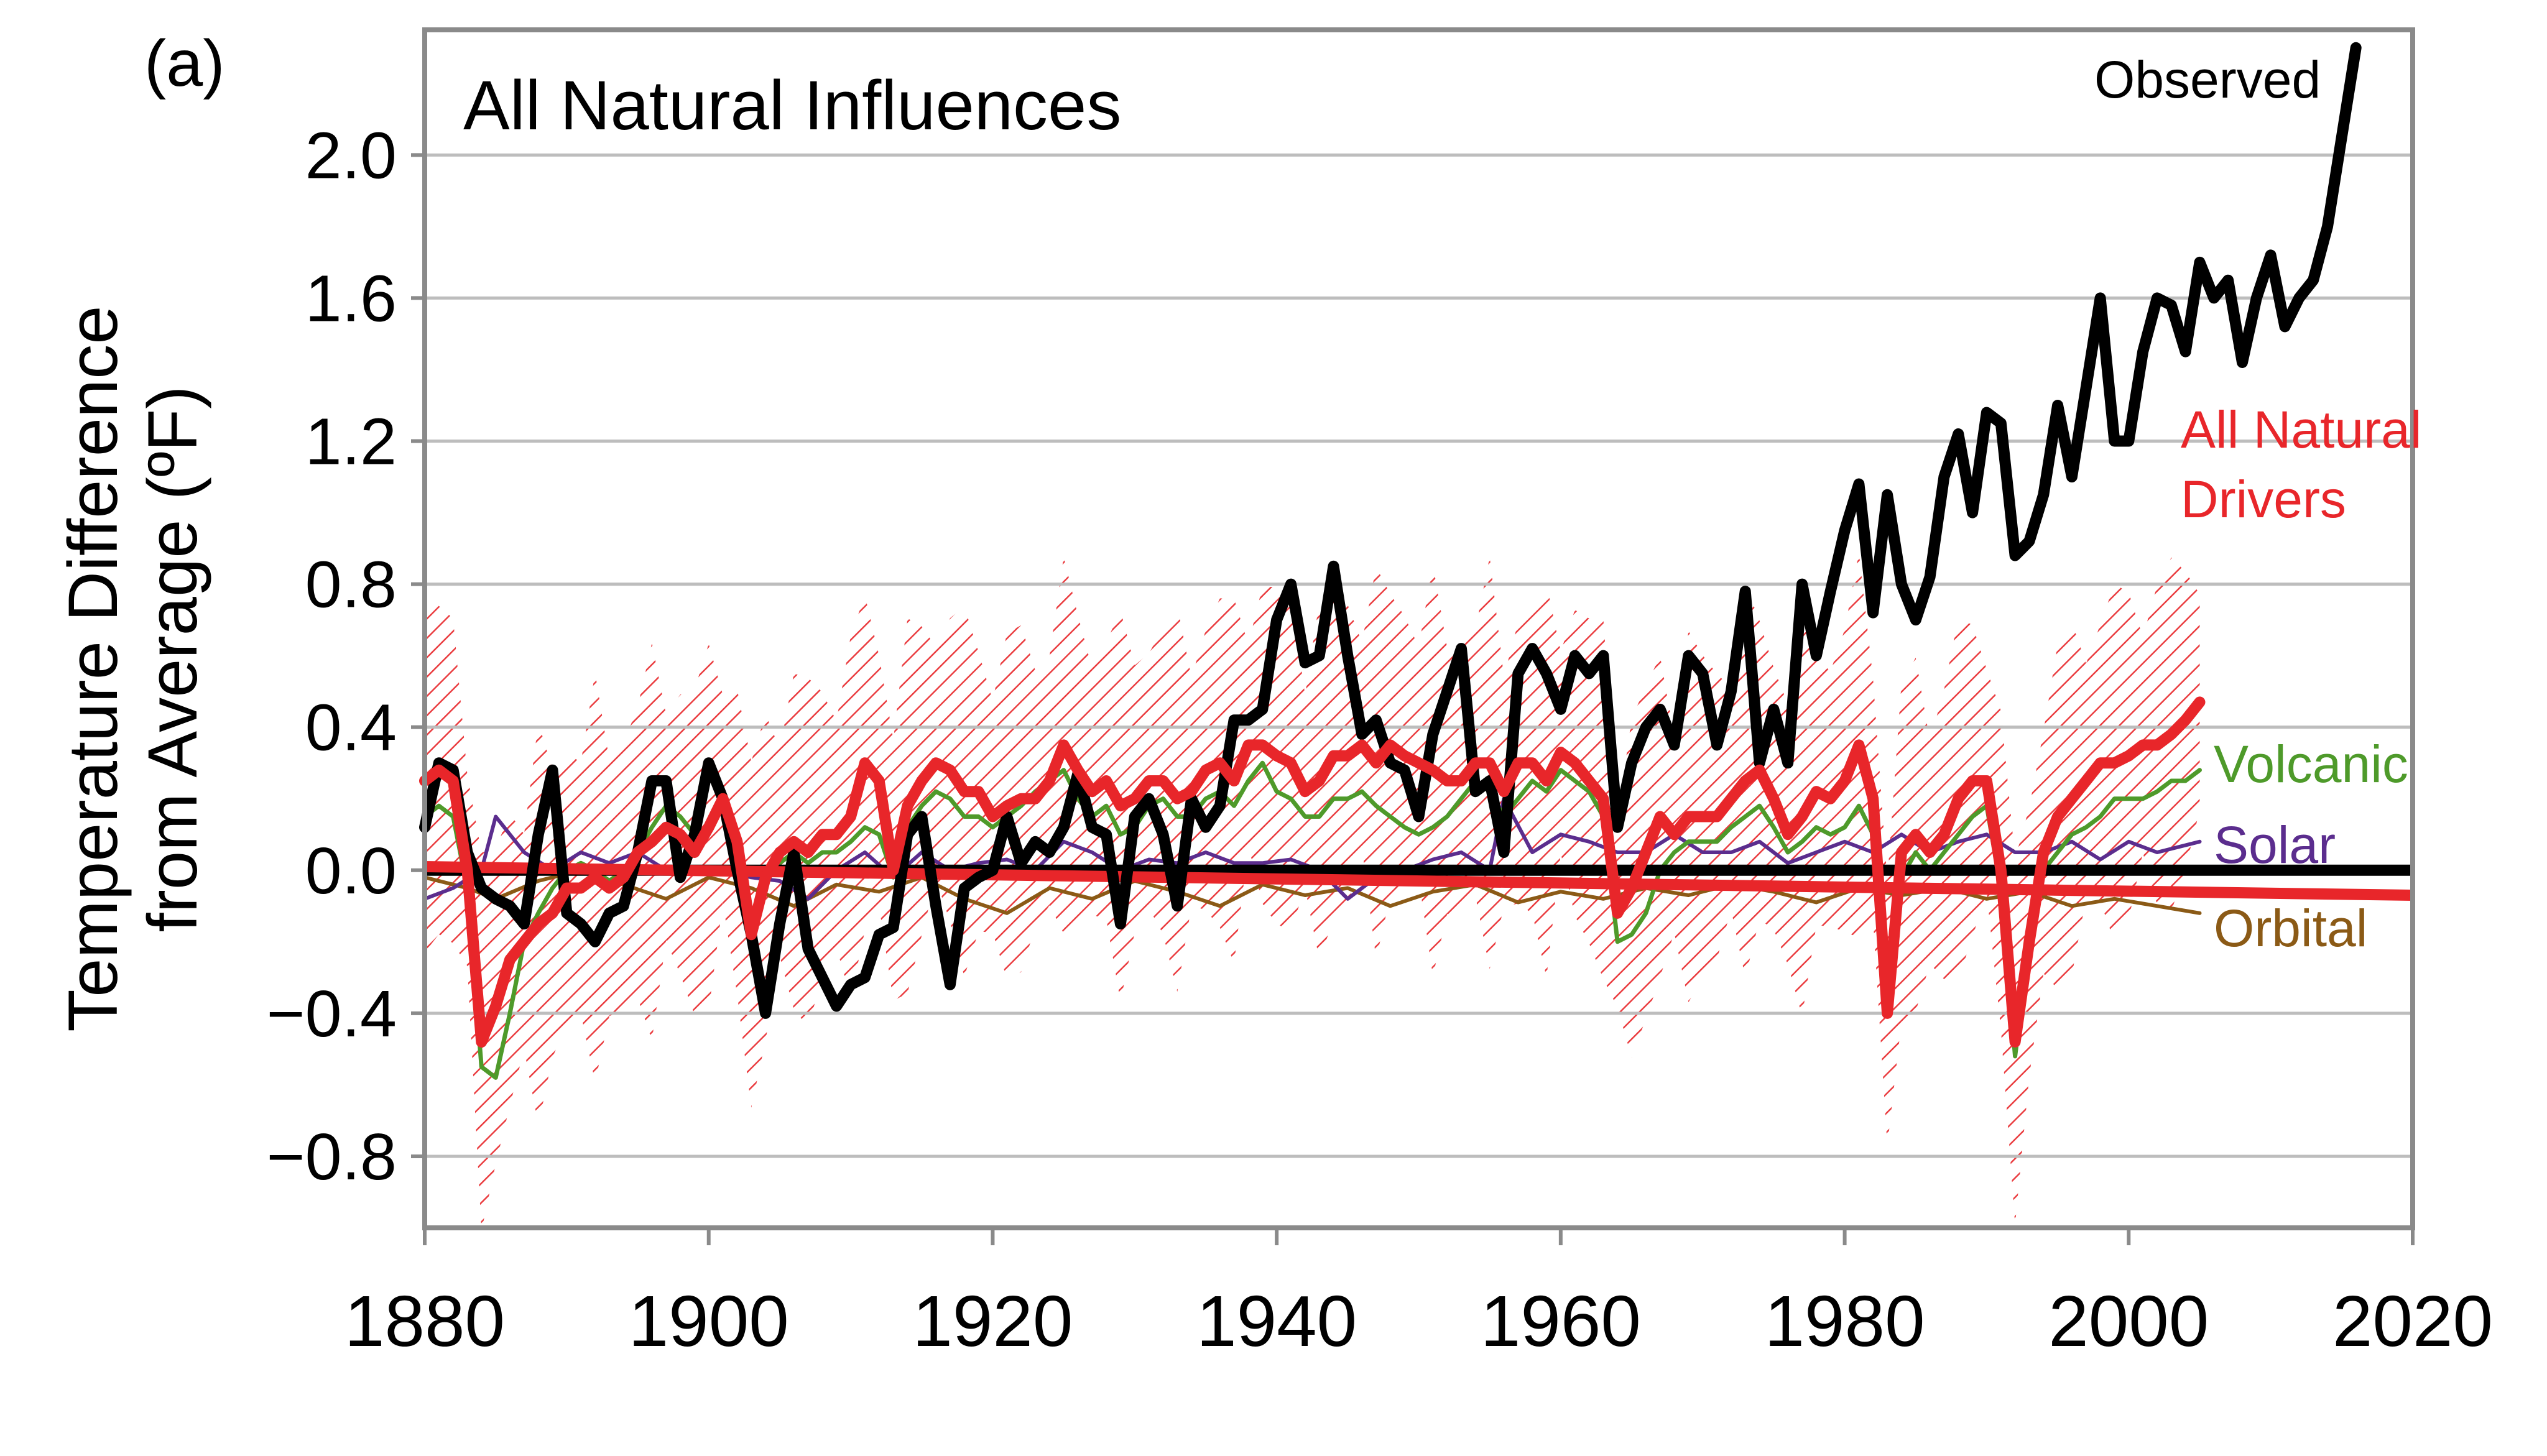  Describe the element at coordinates (346, 657) in the screenshot. I see `y-axis-ticks: −0.8 −0.4 0.0 0.4 0.8 1.2 1.6 2.0` at that location.